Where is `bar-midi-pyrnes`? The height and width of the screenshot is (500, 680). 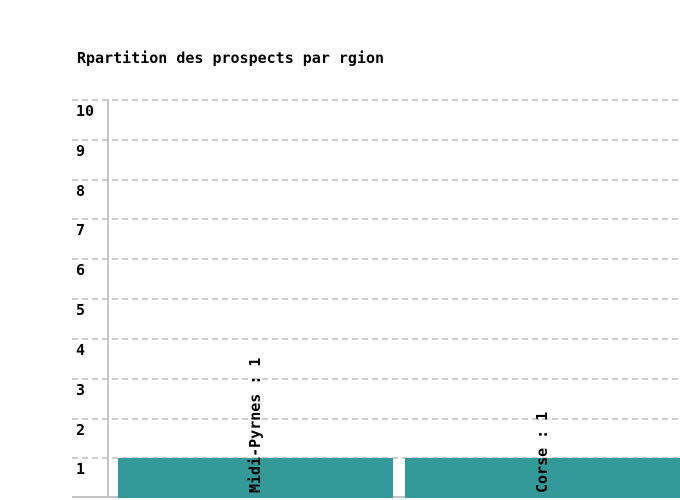
bar-midi-pyrnes is located at coordinates (255, 478).